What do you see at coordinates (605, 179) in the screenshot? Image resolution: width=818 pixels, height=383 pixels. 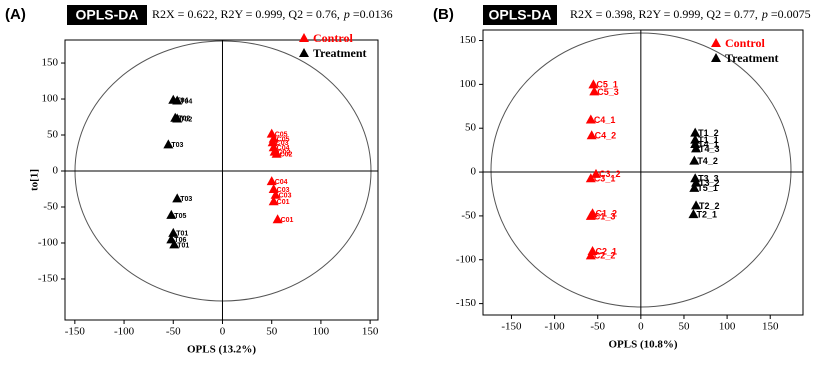 I see `point-label: C3_1` at bounding box center [605, 179].